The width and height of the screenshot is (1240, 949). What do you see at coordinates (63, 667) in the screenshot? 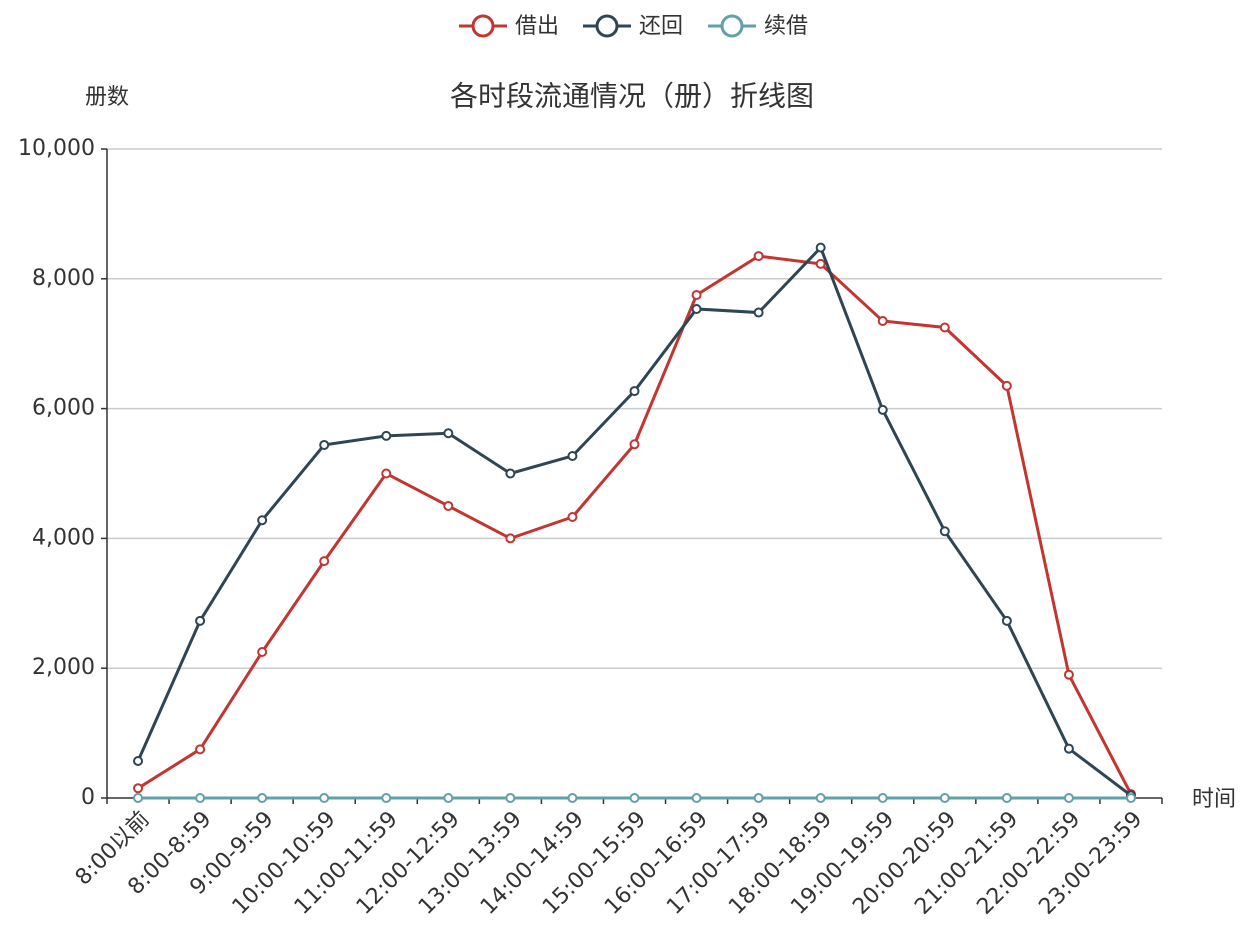
I see `y-tick-label: 2,000` at bounding box center [63, 667].